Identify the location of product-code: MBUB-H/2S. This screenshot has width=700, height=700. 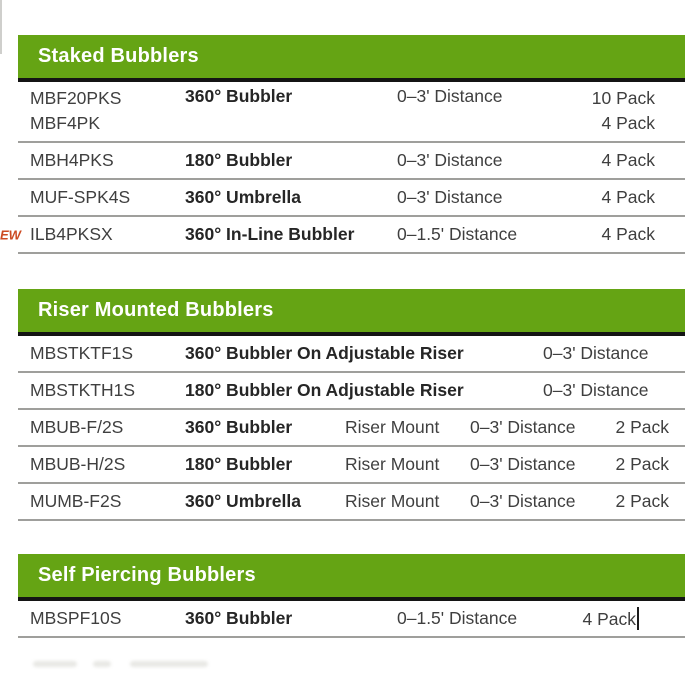
(78, 464).